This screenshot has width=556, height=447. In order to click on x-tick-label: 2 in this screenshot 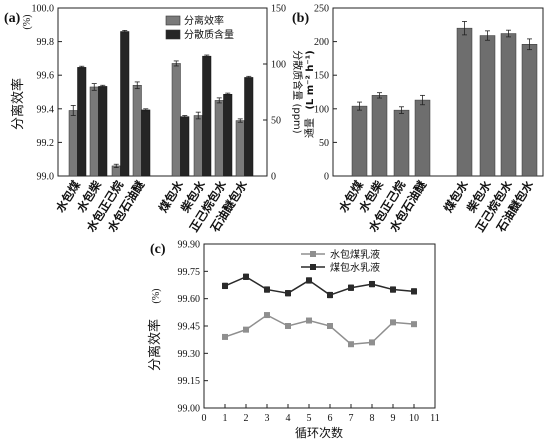, I will do `click(246, 418)`.